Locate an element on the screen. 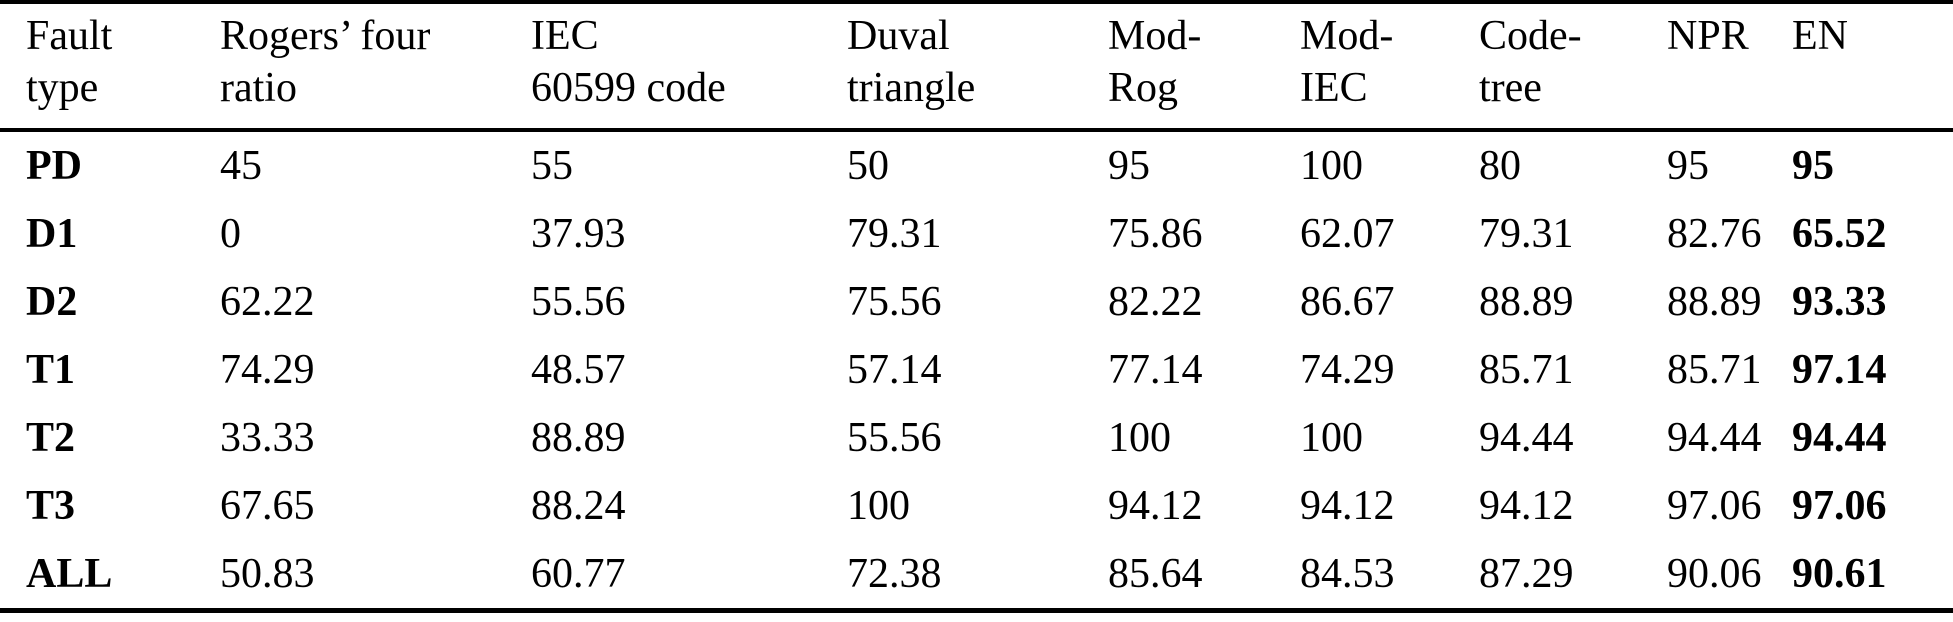  value-cell: 88.24 is located at coordinates (578, 506).